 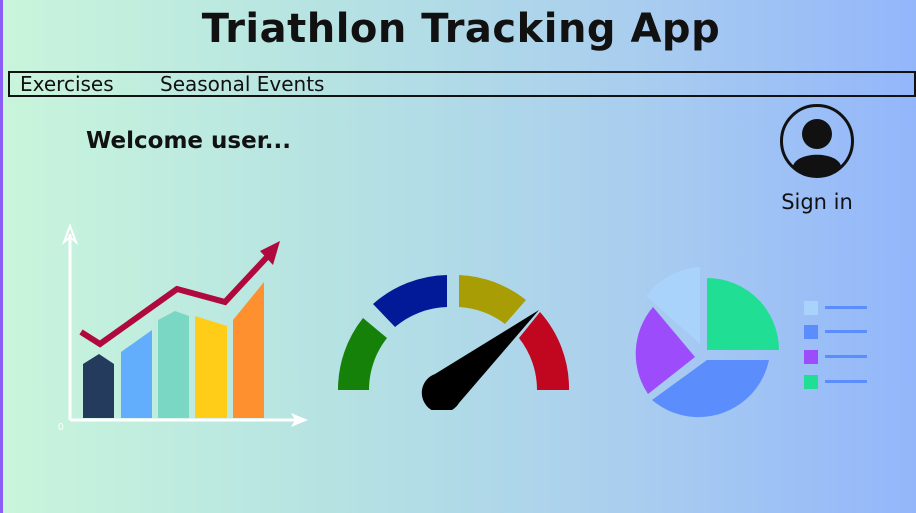 I want to click on sign-in-button: Sign in, so click(x=817, y=158).